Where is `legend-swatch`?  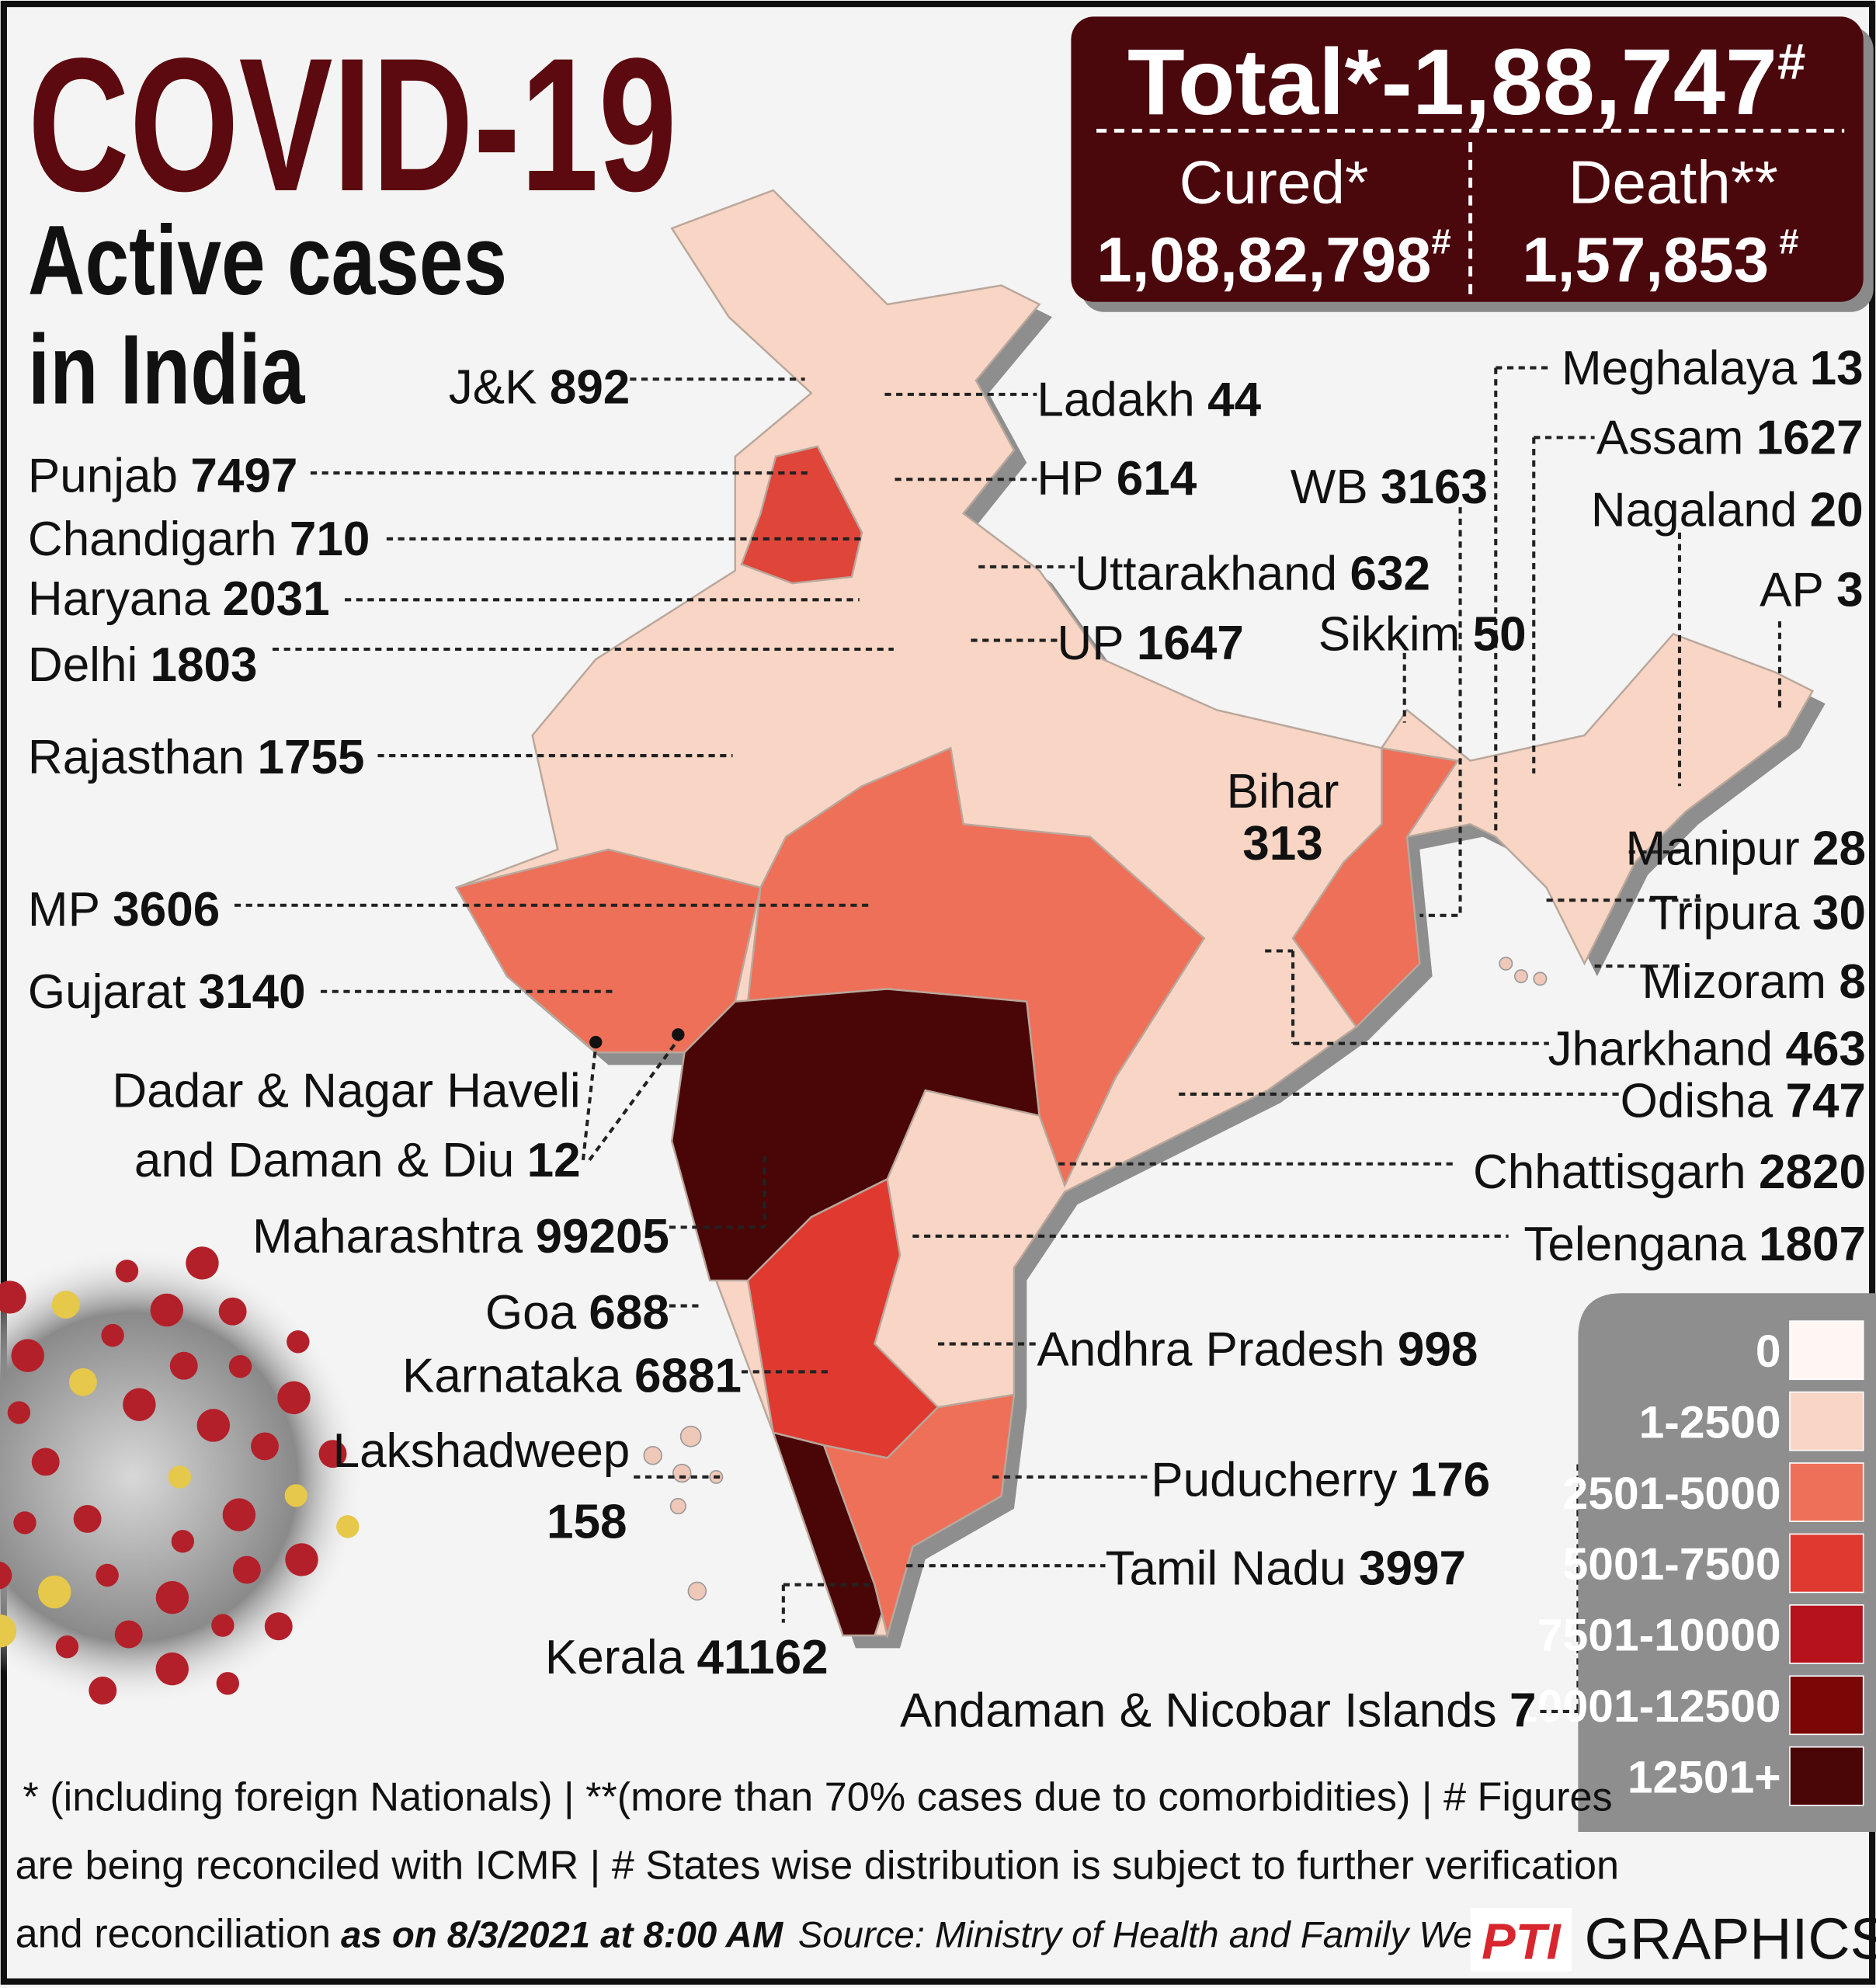 legend-swatch is located at coordinates (1826, 1705).